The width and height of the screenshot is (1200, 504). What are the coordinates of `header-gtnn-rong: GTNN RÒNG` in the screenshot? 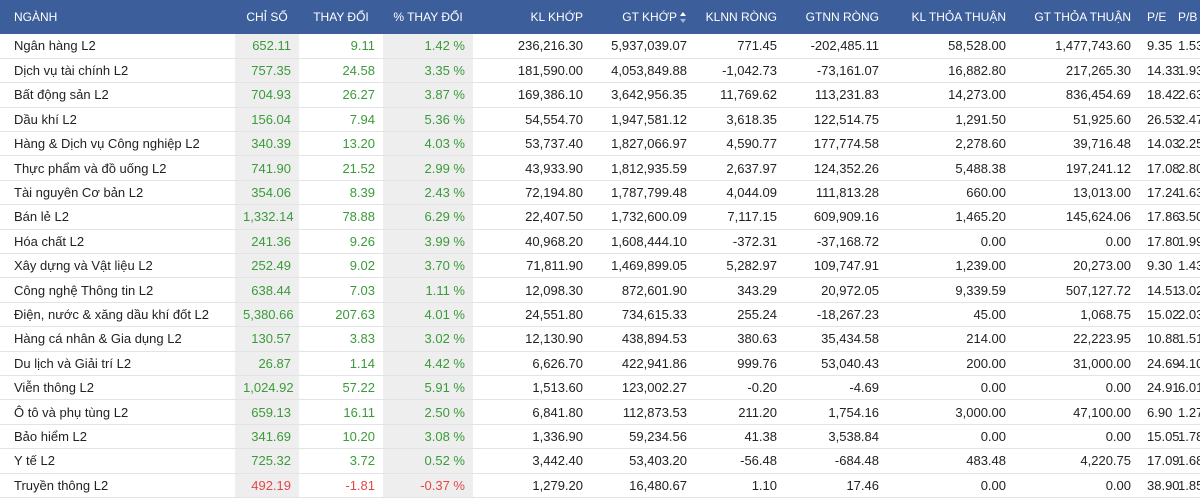 It's located at (842, 17).